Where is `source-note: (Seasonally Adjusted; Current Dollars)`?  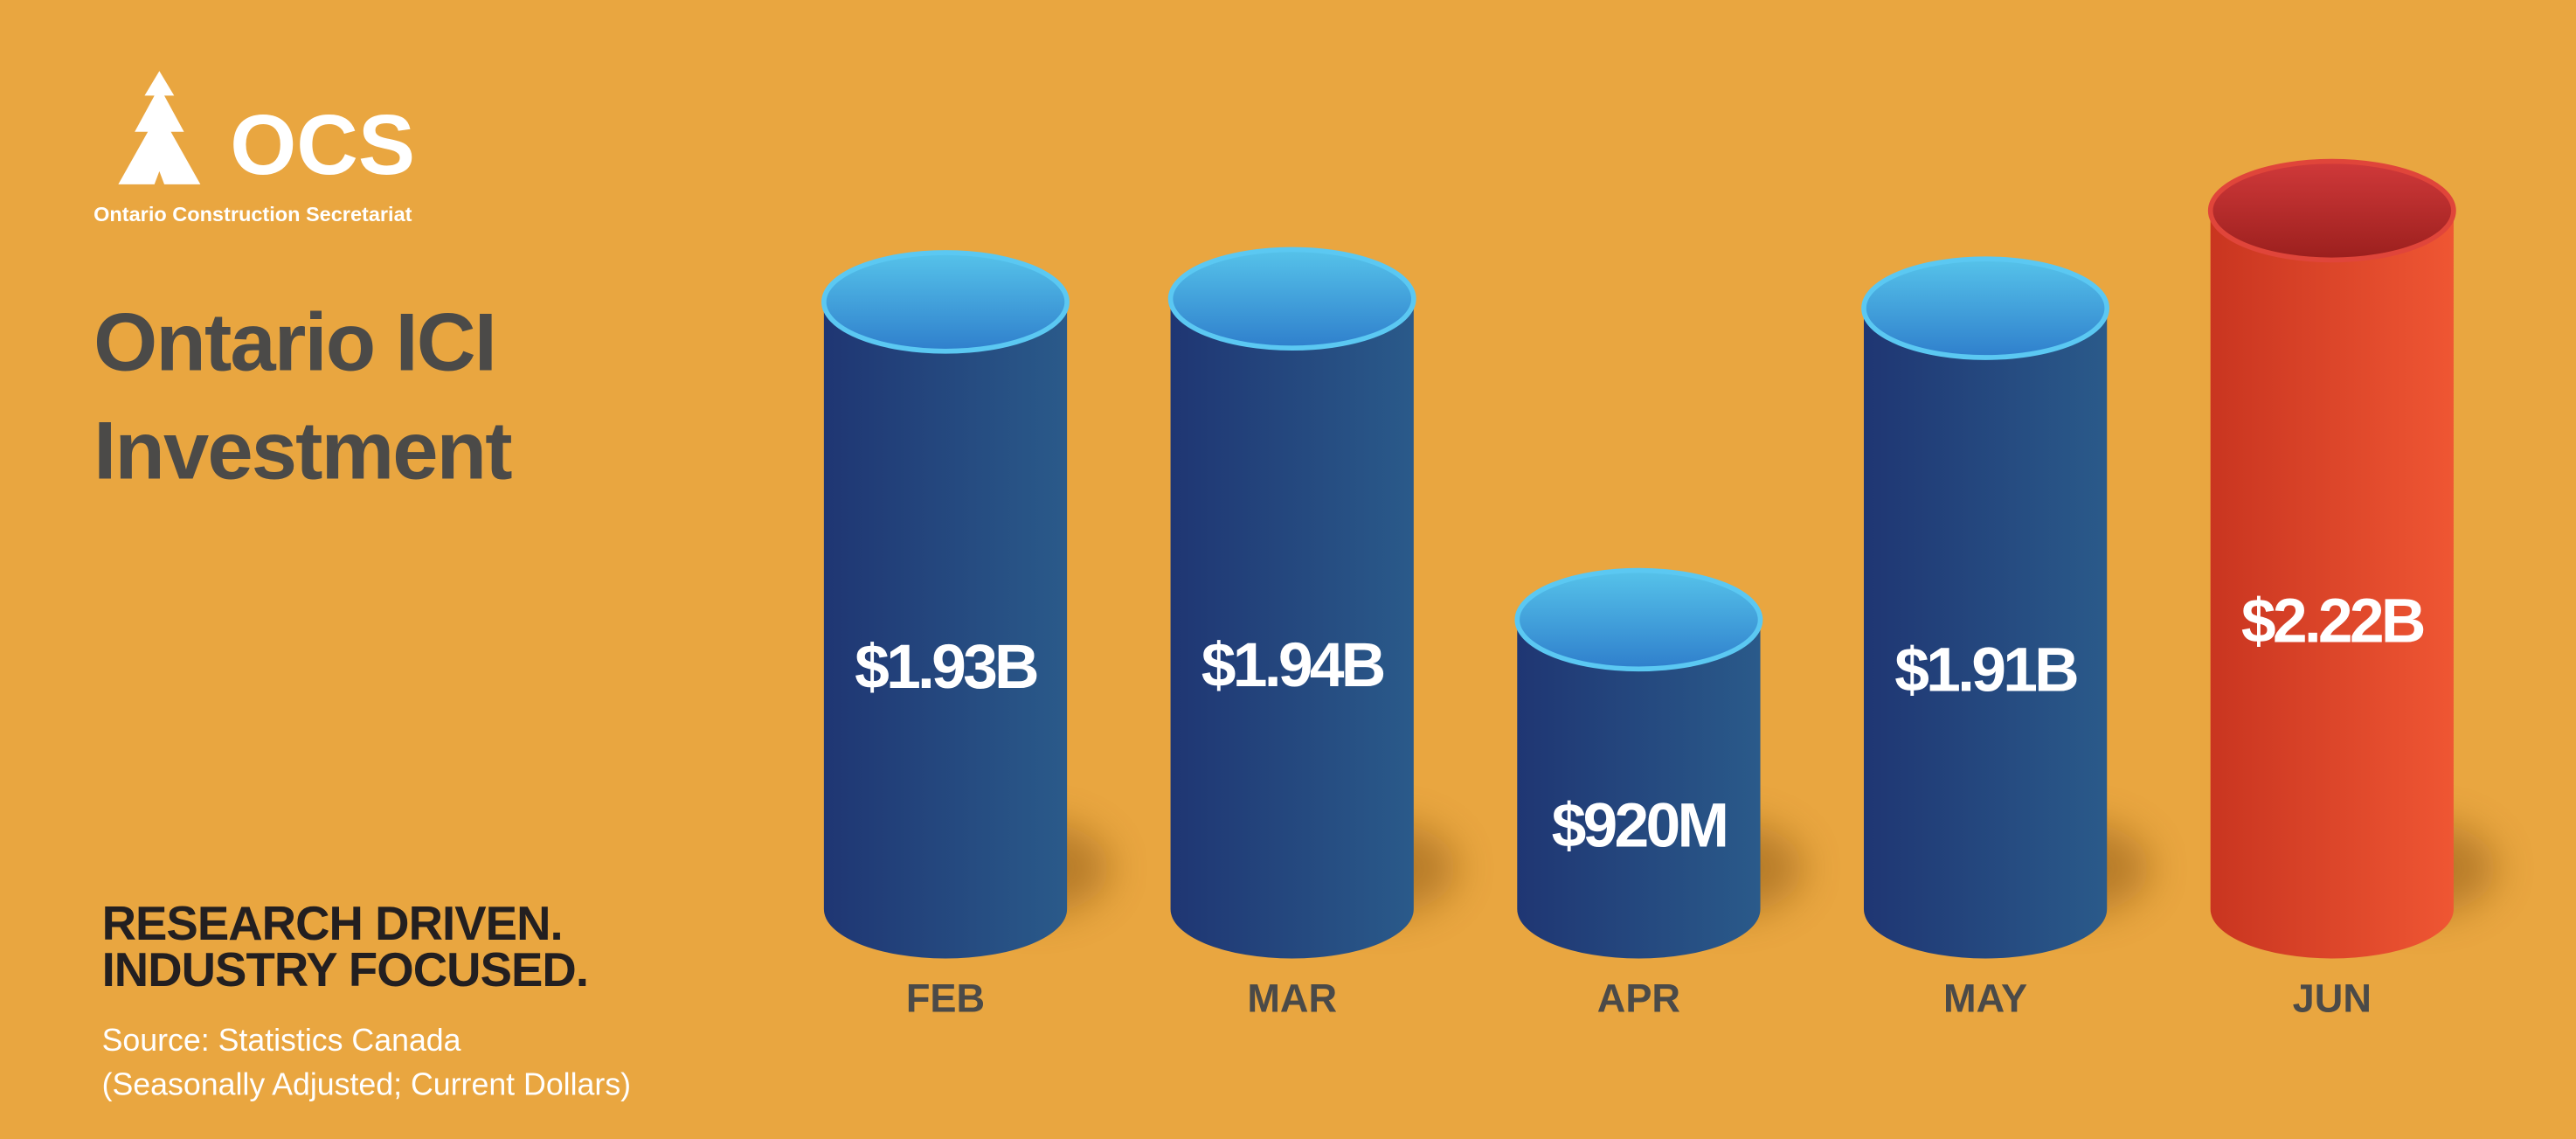 source-note: (Seasonally Adjusted; Current Dollars) is located at coordinates (367, 1084).